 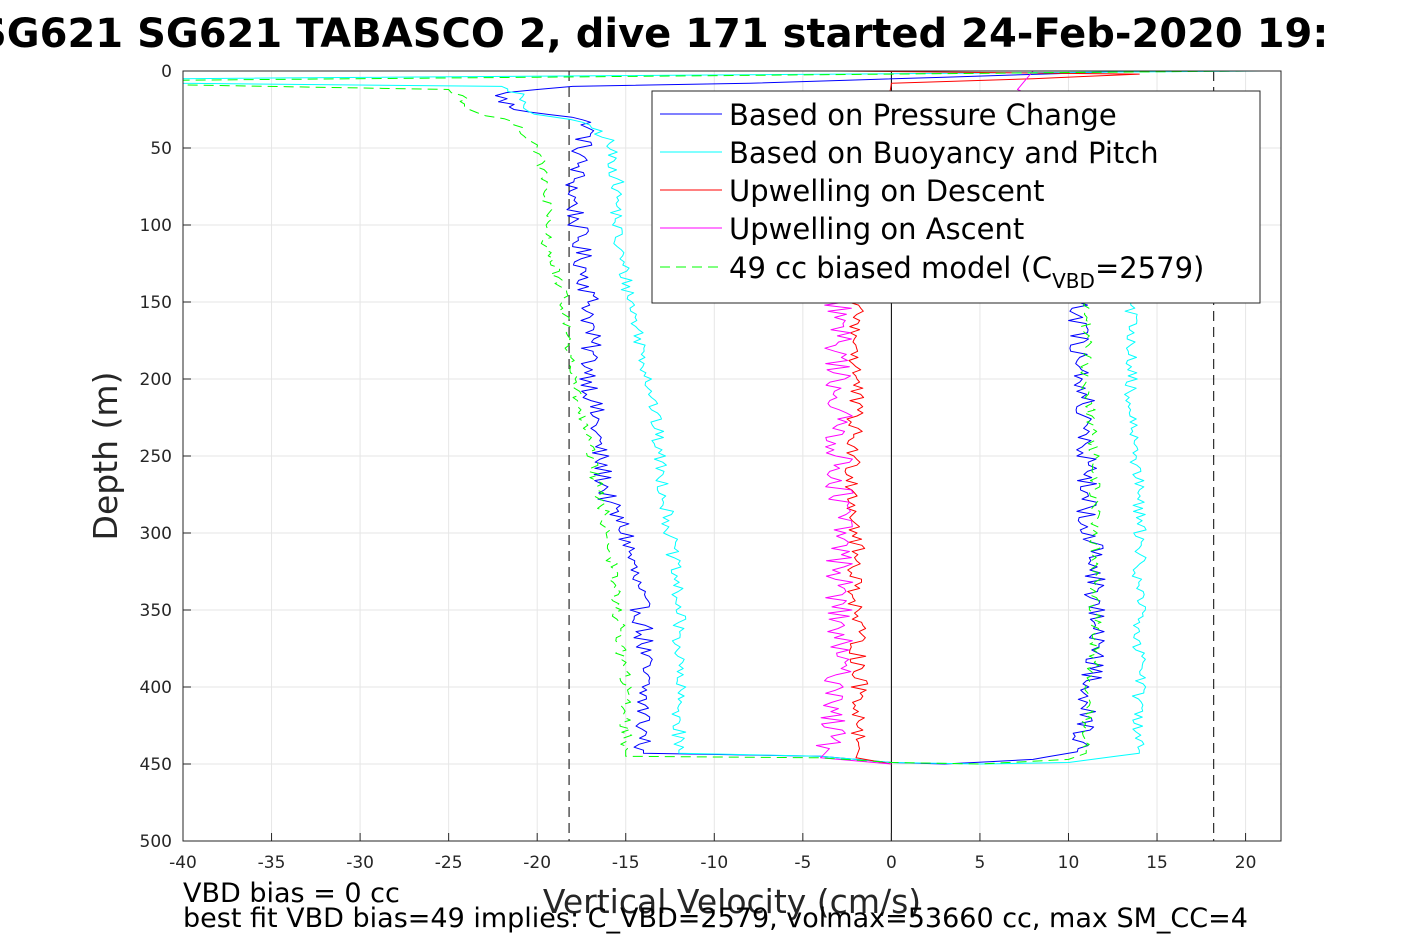 What do you see at coordinates (944, 153) in the screenshot?
I see `legend-entry-1: Based on Buoyancy and Pitch` at bounding box center [944, 153].